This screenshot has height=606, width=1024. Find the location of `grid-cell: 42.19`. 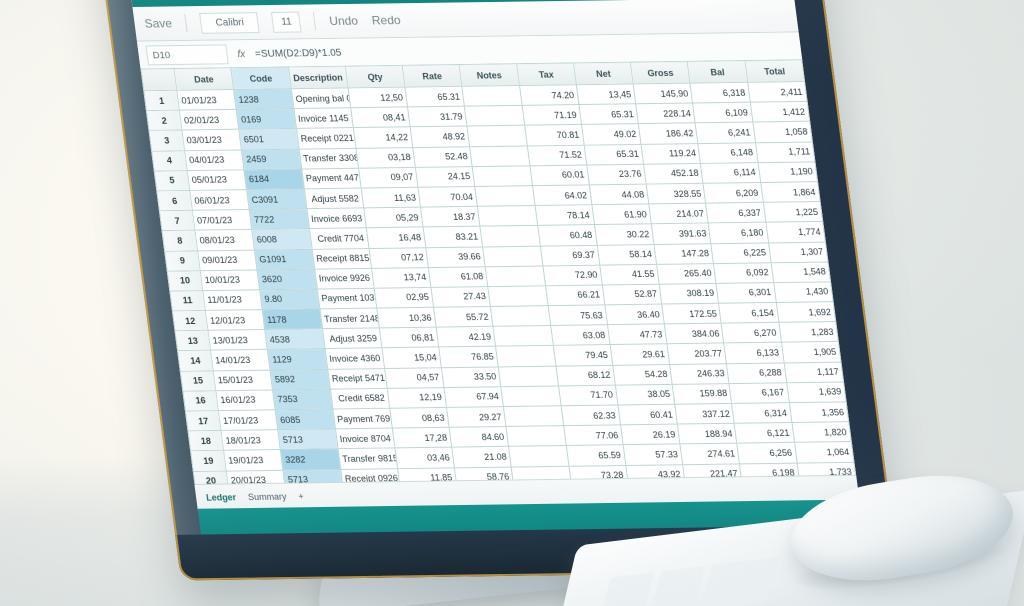

grid-cell: 42.19 is located at coordinates (466, 337).